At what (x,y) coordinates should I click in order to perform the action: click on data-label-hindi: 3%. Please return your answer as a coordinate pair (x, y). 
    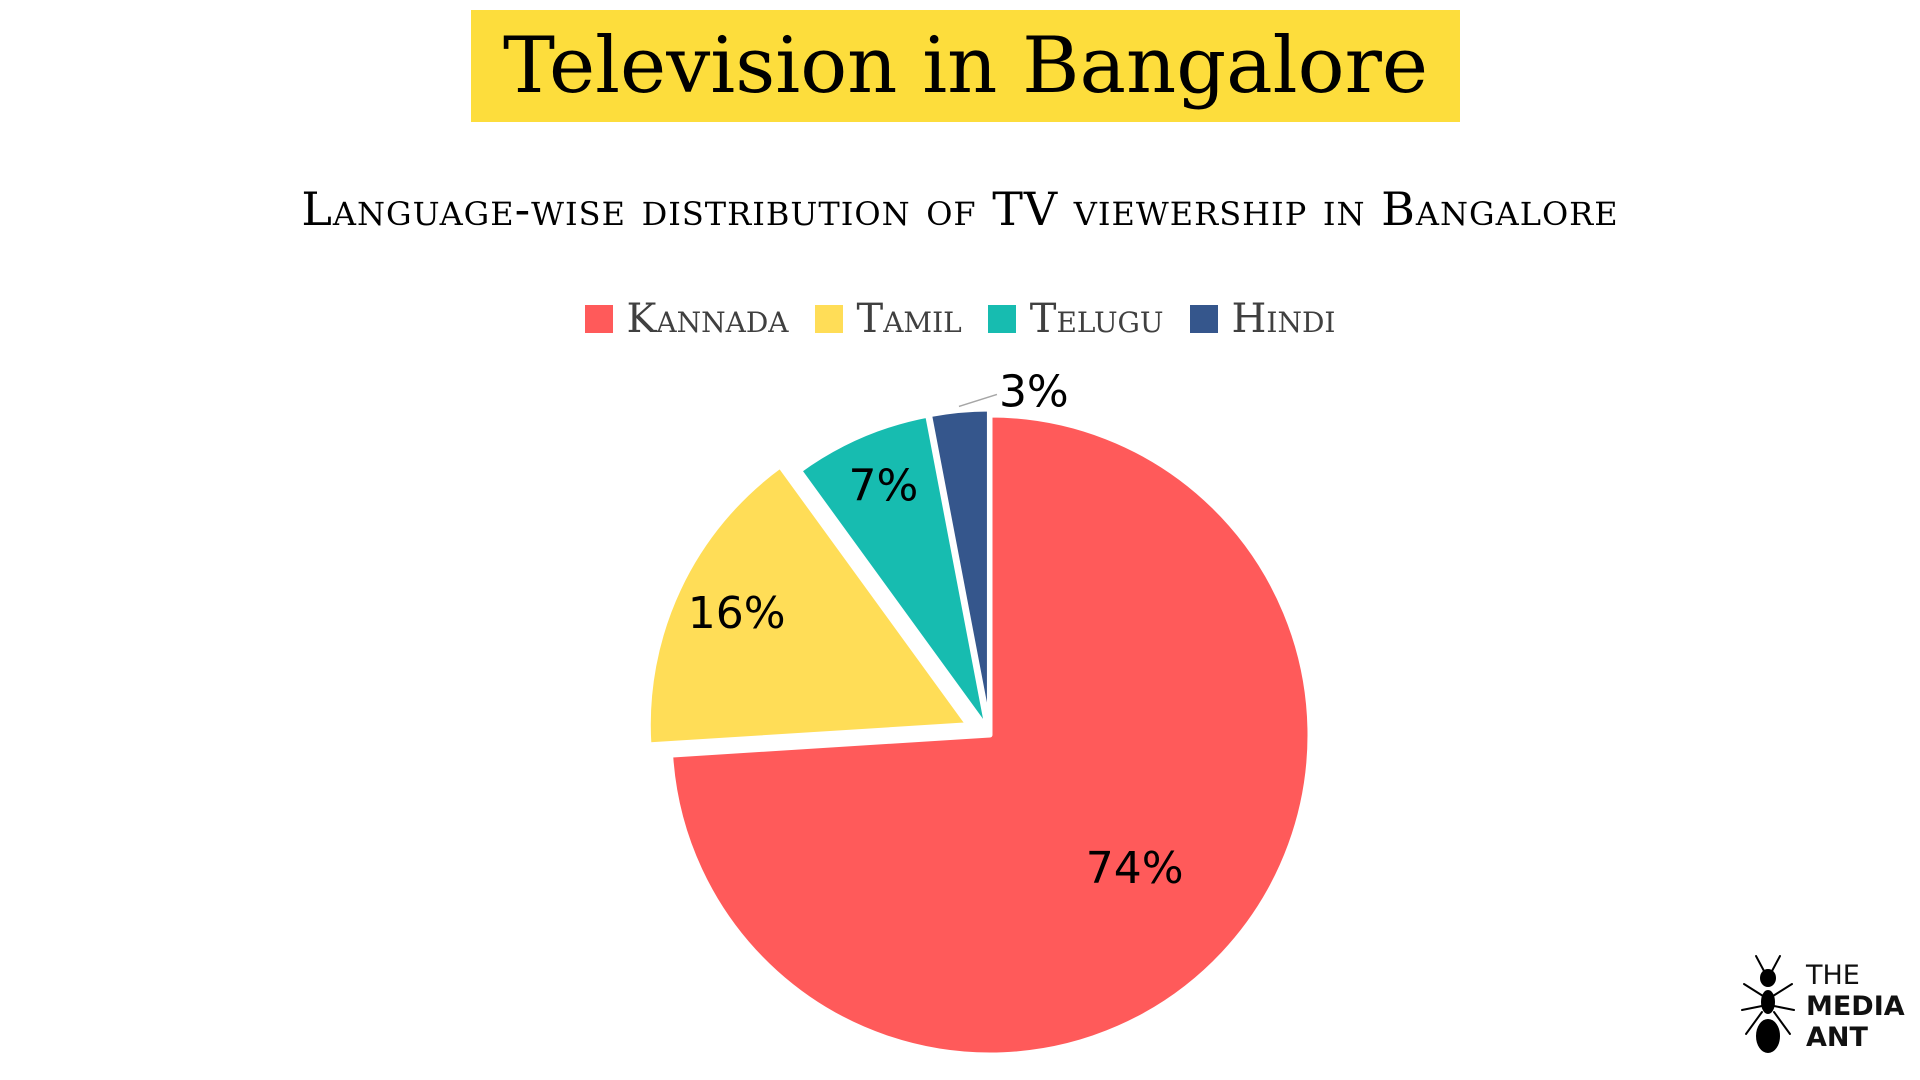
    Looking at the image, I should click on (1034, 391).